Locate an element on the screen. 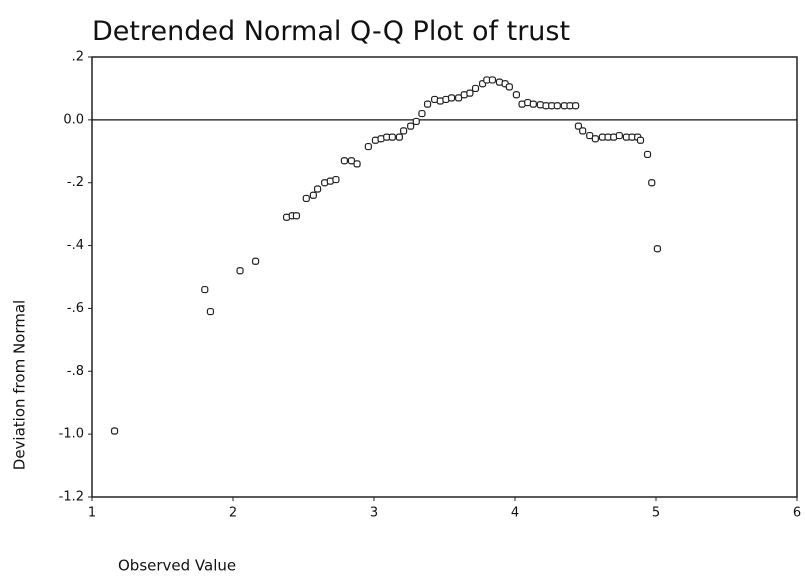 The height and width of the screenshot is (583, 805). x-tick-label: 2 is located at coordinates (233, 513).